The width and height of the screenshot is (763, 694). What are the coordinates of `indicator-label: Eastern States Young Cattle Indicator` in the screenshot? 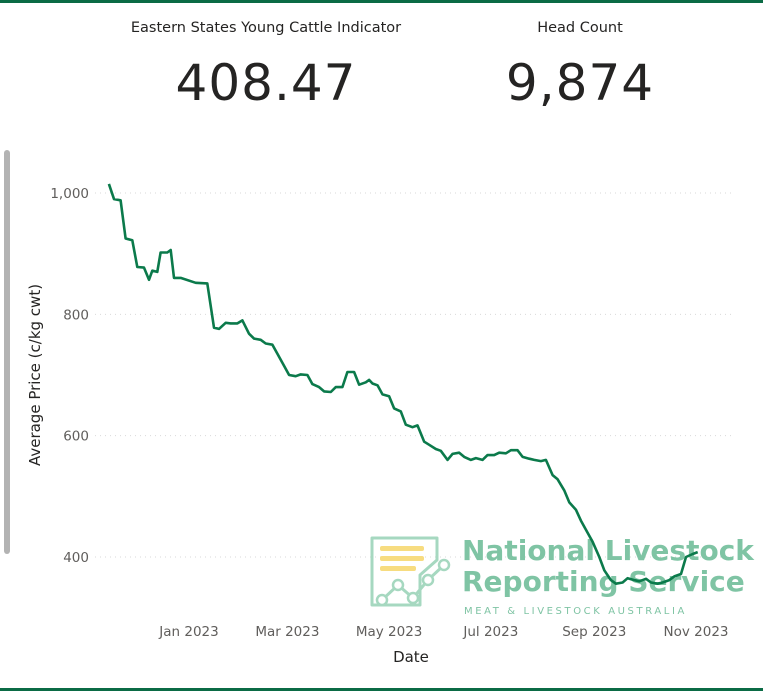 It's located at (266, 28).